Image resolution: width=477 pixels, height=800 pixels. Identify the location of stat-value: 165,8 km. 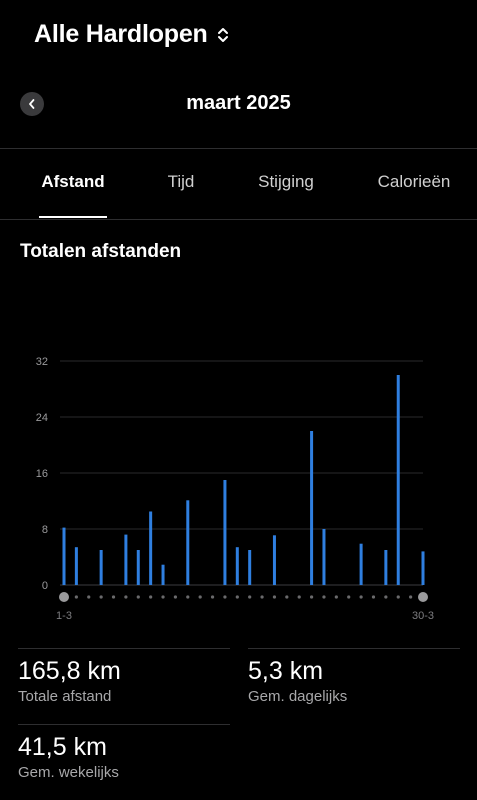
(69, 671).